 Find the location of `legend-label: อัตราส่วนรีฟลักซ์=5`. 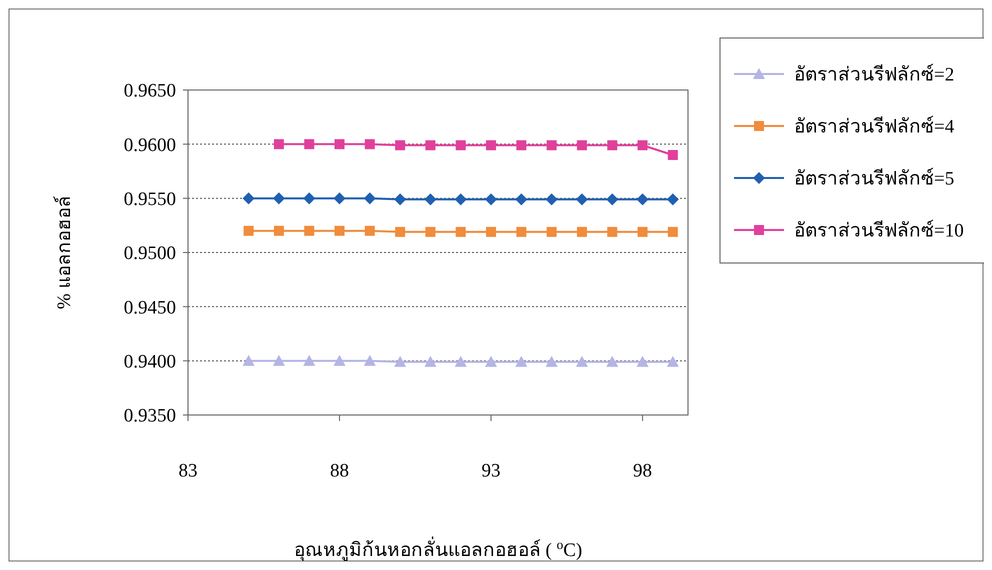

legend-label: อัตราส่วนรีฟลักซ์=5 is located at coordinates (874, 179).